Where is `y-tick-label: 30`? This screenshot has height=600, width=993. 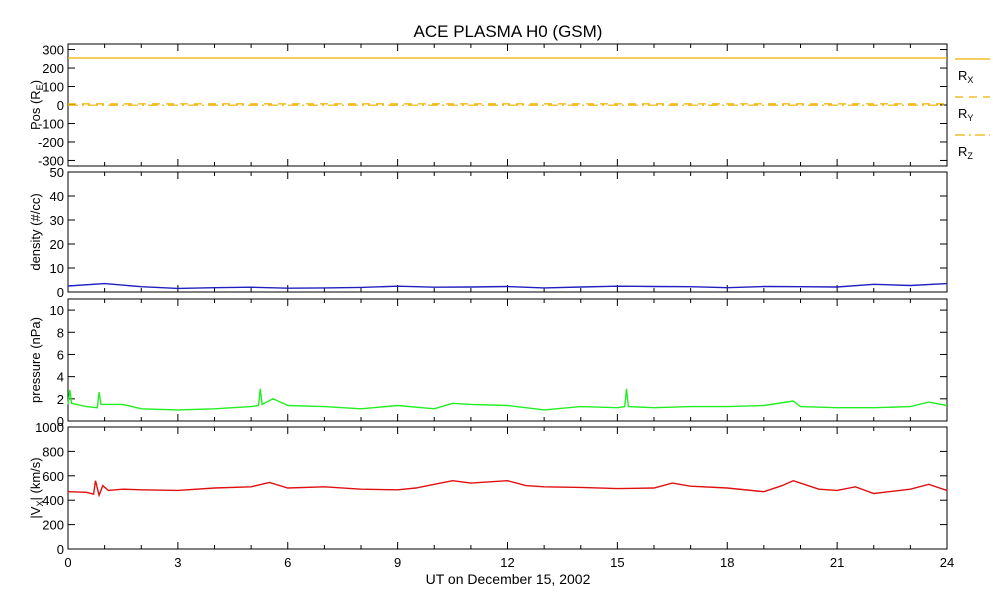 y-tick-label: 30 is located at coordinates (57, 220).